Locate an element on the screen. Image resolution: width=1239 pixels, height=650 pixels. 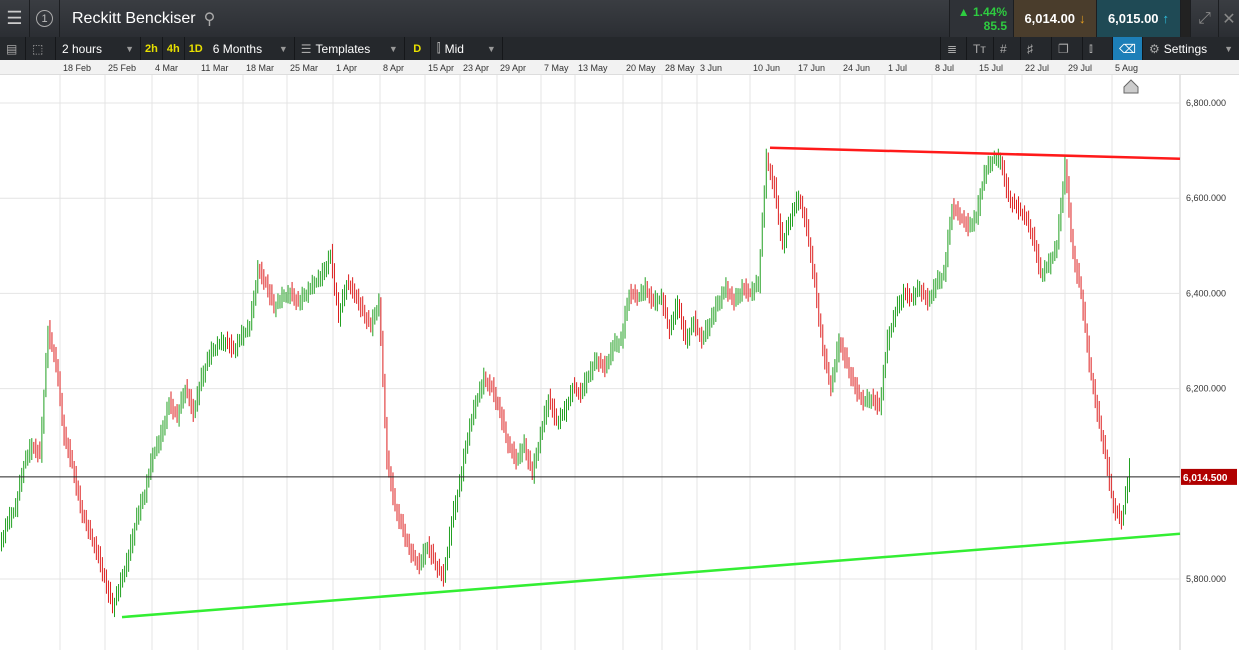
x-tick-label: 29 Jul is located at coordinates (1080, 68).